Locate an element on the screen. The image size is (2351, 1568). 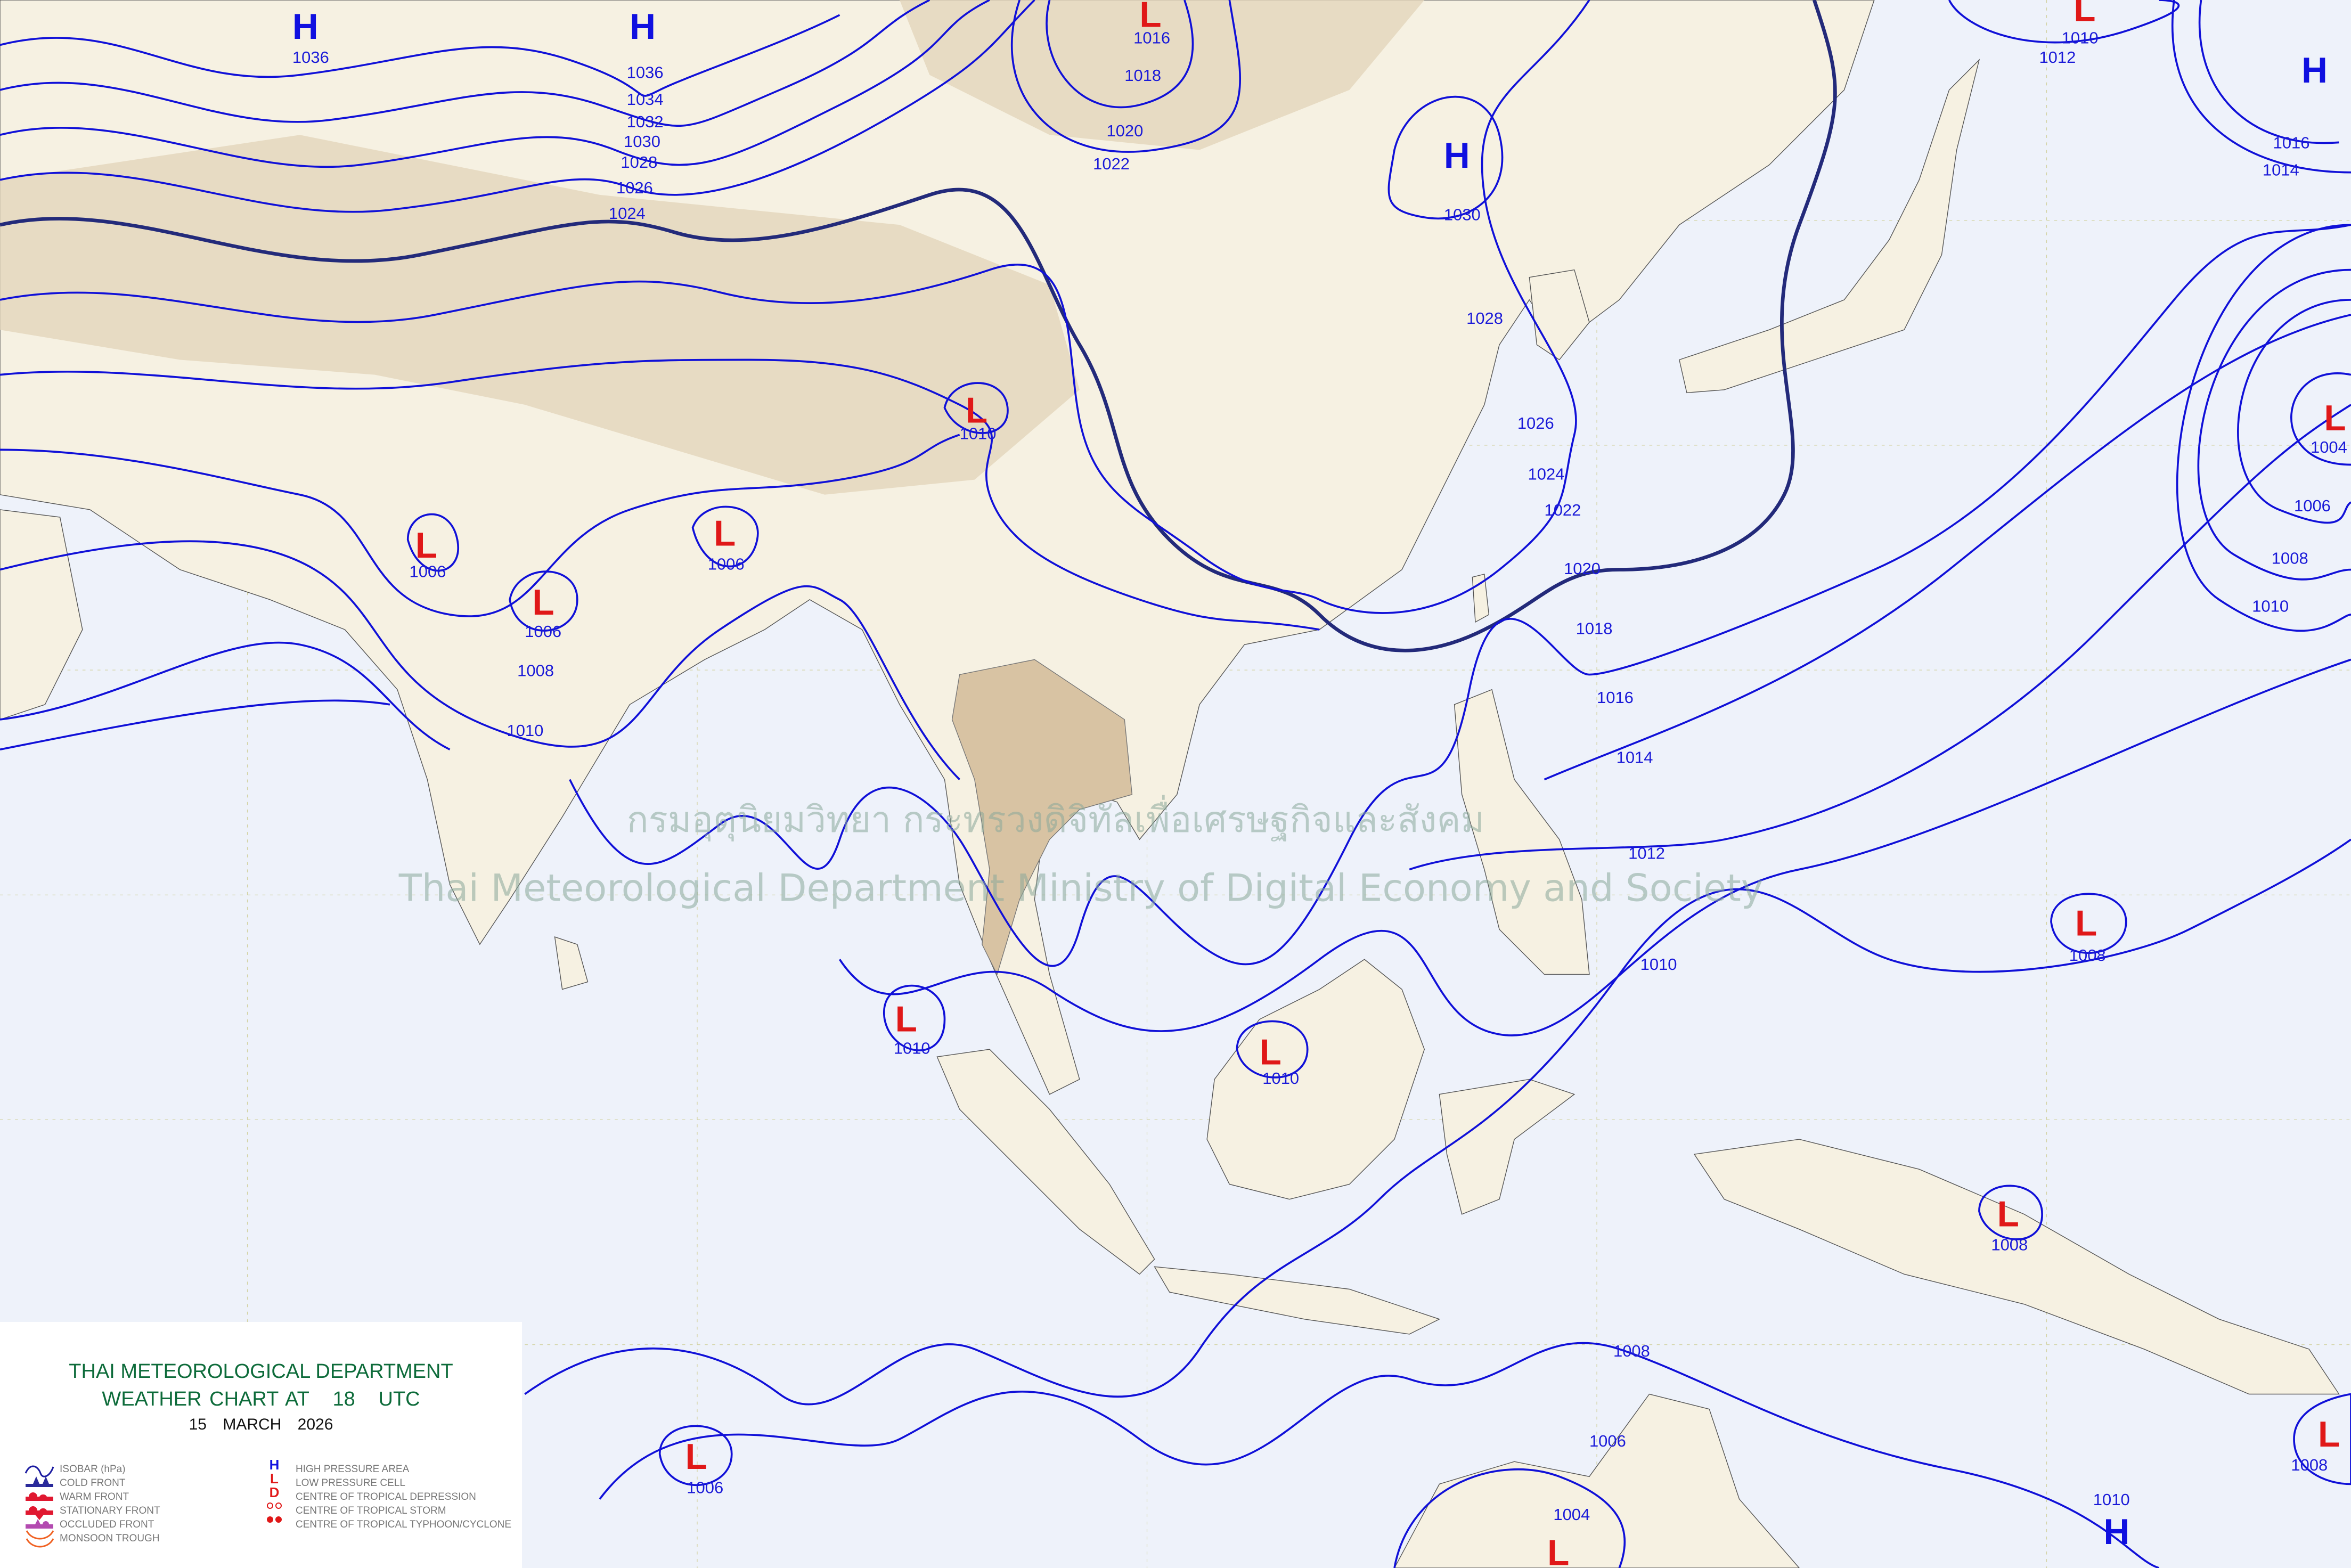
tropical-storm-icon is located at coordinates (274, 1506).